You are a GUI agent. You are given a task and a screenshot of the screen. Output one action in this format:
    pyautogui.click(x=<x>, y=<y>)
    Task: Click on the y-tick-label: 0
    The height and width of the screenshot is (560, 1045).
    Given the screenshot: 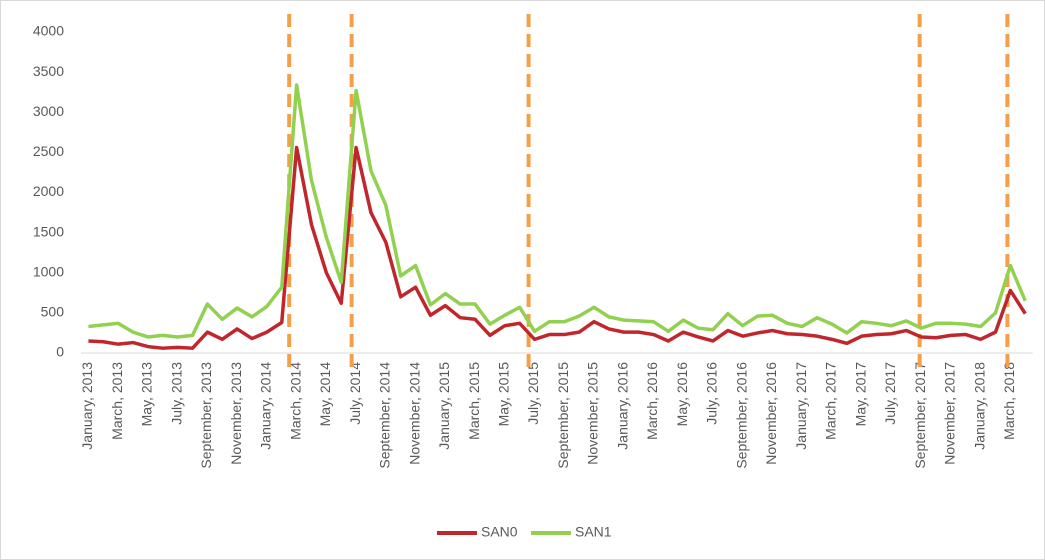 What is the action you would take?
    pyautogui.click(x=60, y=352)
    